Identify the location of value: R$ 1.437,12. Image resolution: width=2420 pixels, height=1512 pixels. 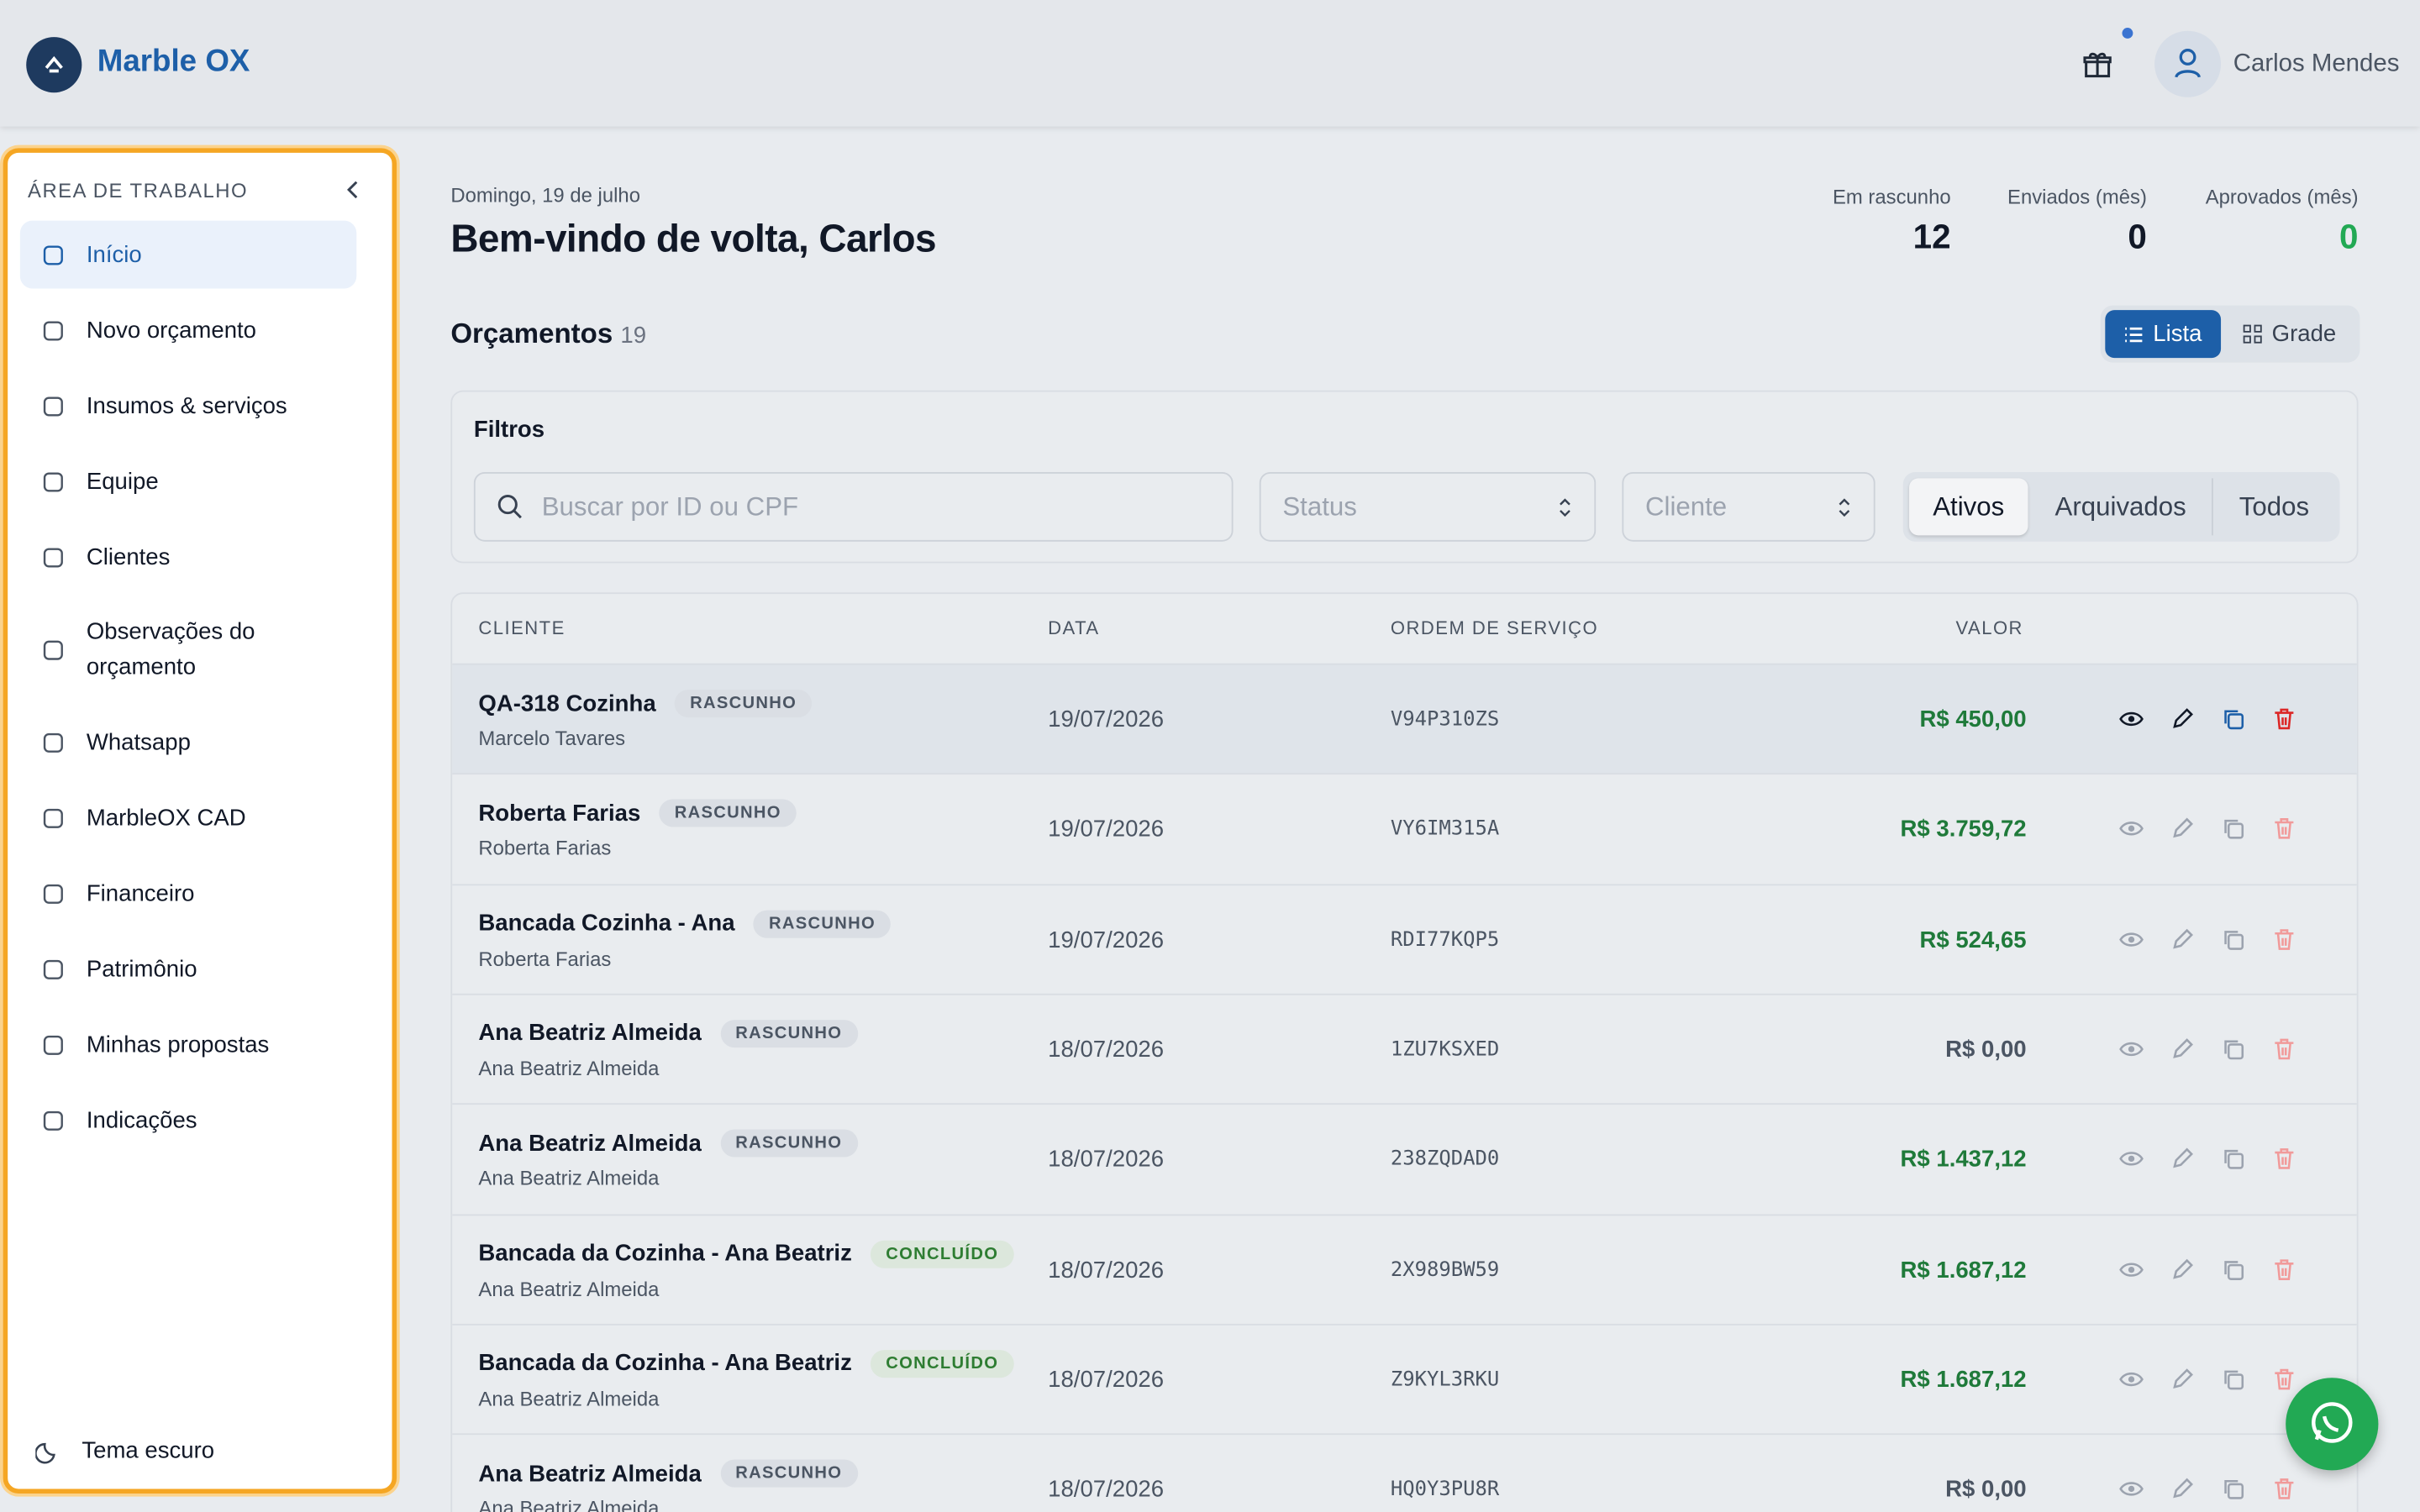
(1964, 1160).